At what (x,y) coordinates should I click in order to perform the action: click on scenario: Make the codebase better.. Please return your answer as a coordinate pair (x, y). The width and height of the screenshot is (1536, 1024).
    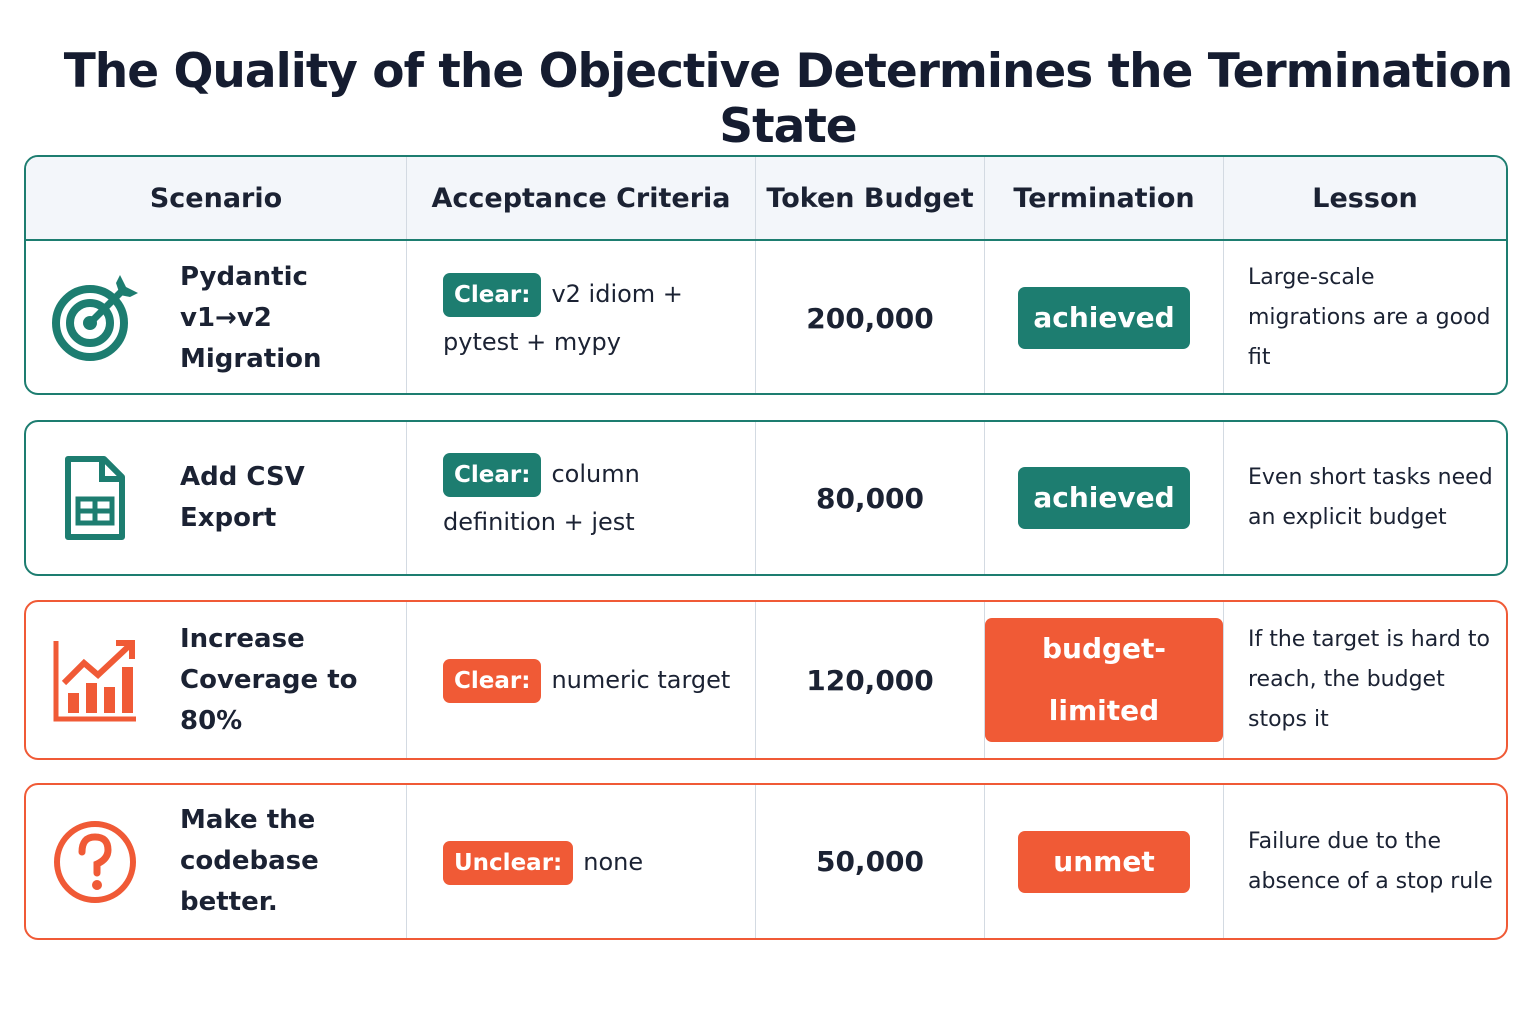
    Looking at the image, I should click on (249, 861).